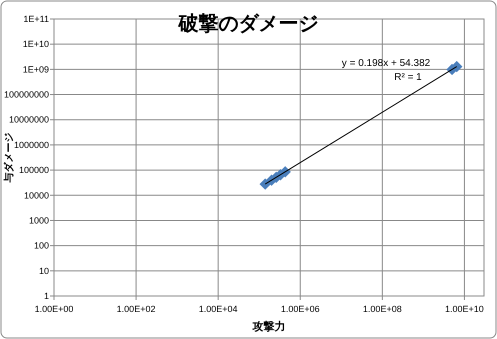 This screenshot has height=339, width=497. What do you see at coordinates (35, 69) in the screenshot?
I see `y-tick-label: 1E+09` at bounding box center [35, 69].